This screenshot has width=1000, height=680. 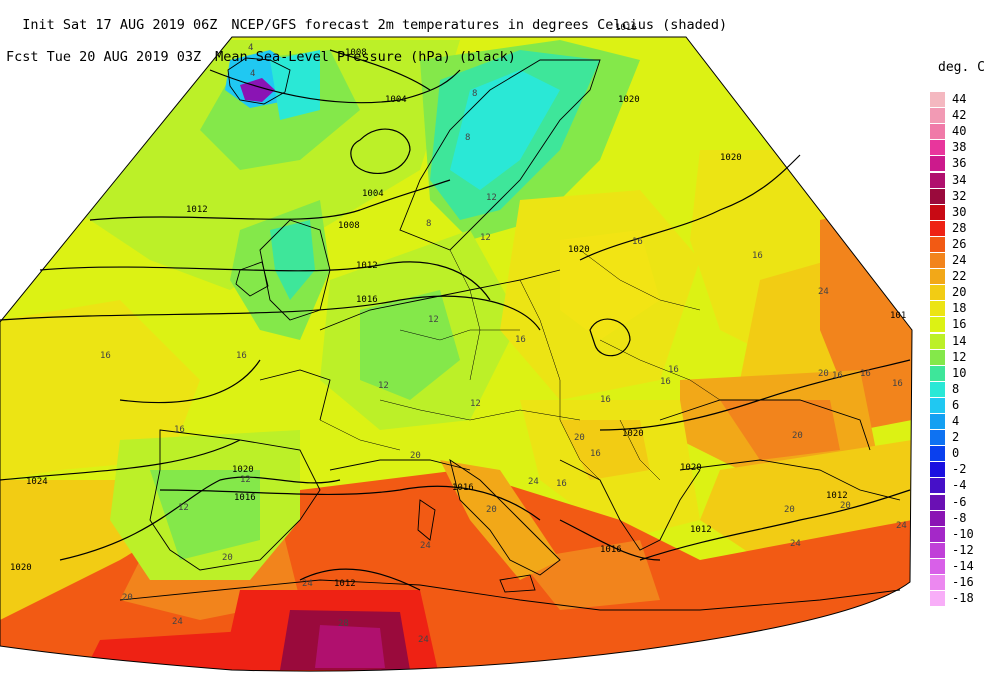 I want to click on legend-label: -8, so click(x=959, y=517).